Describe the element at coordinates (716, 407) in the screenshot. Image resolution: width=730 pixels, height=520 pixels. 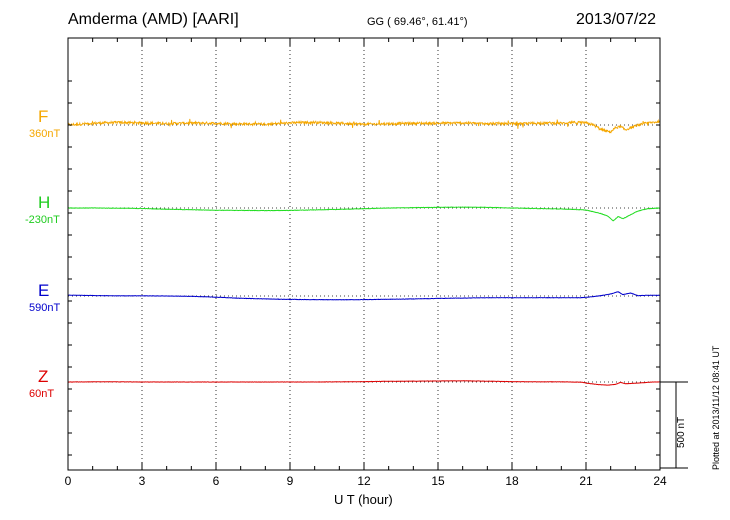
I see `plotted-timestamp: Plotted at 2013/11/12 08:41 UT` at that location.